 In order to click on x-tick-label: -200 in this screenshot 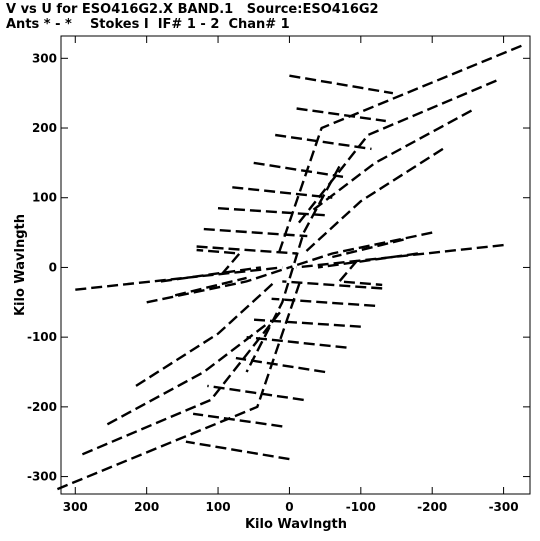, I will do `click(432, 507)`.